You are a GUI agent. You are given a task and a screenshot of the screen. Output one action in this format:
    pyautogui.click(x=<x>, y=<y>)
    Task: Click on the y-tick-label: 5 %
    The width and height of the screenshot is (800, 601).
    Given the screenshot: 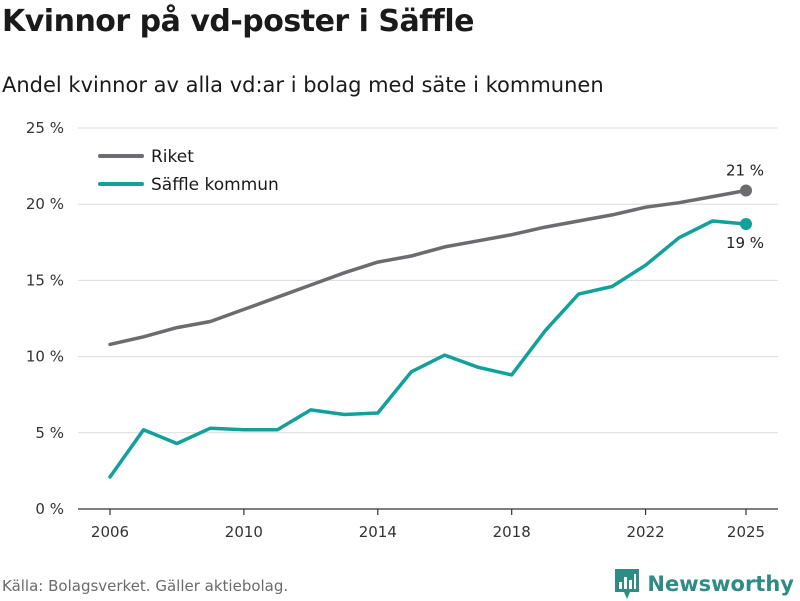 What is the action you would take?
    pyautogui.click(x=49, y=433)
    